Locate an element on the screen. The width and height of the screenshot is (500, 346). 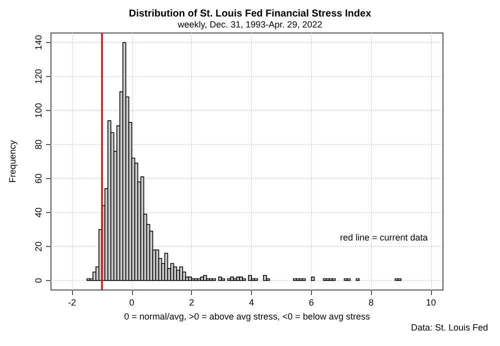
y-tick-label: 80 is located at coordinates (39, 144).